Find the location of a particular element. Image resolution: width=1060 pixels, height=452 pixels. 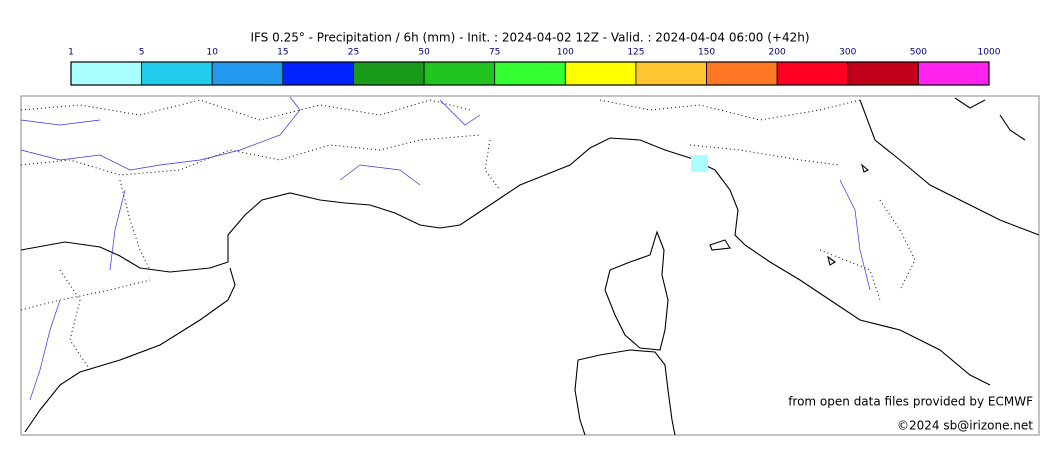

islands is located at coordinates (867, 181).